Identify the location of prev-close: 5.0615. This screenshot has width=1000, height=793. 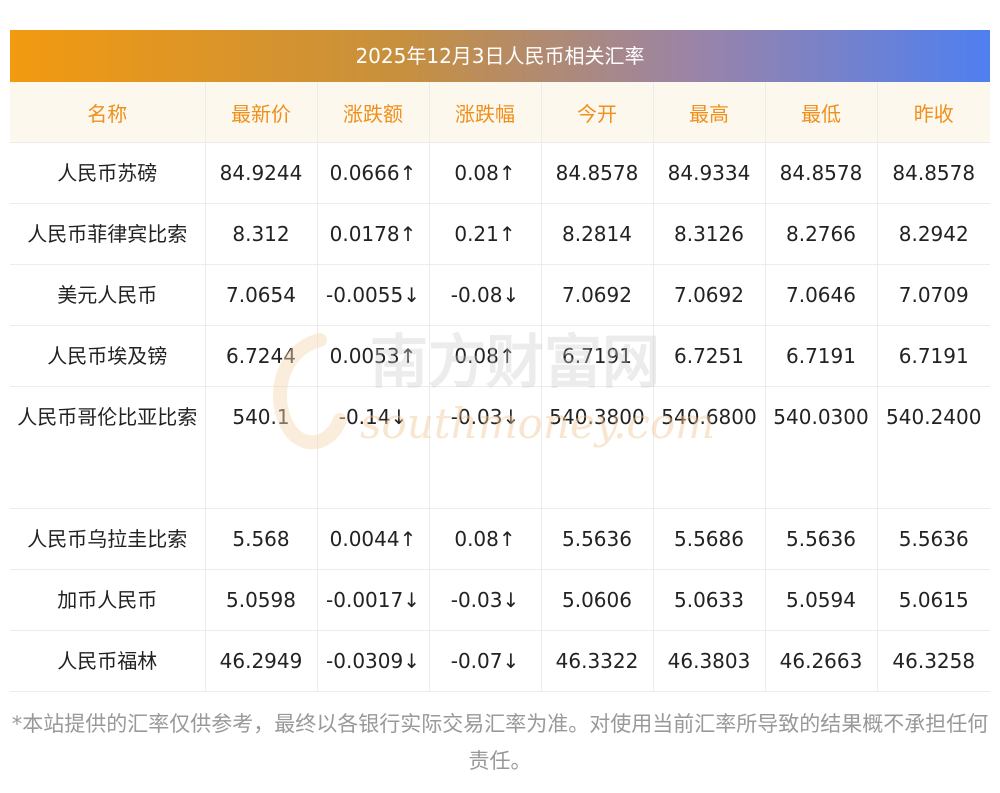
(933, 600).